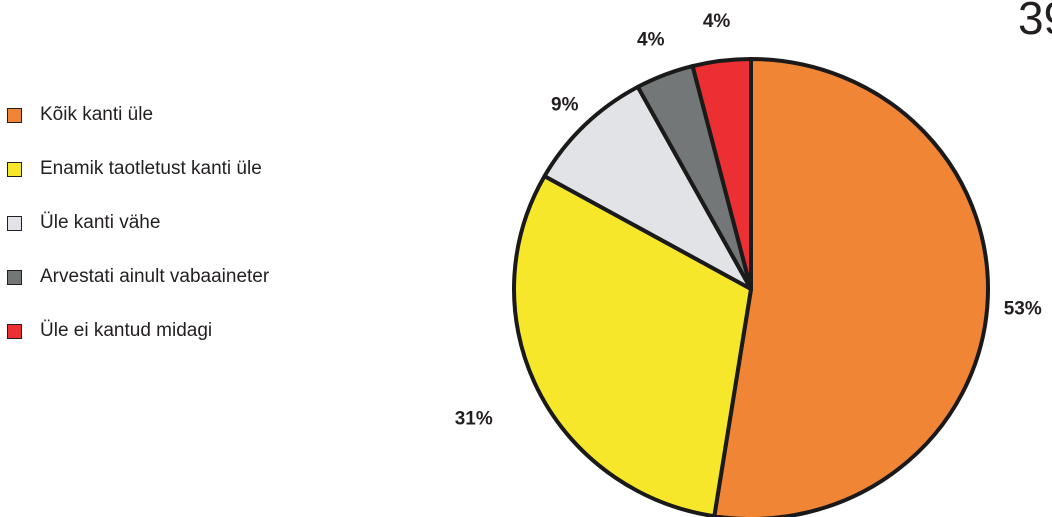 This screenshot has height=517, width=1052. What do you see at coordinates (474, 418) in the screenshot?
I see `slice-percent-label: 31%` at bounding box center [474, 418].